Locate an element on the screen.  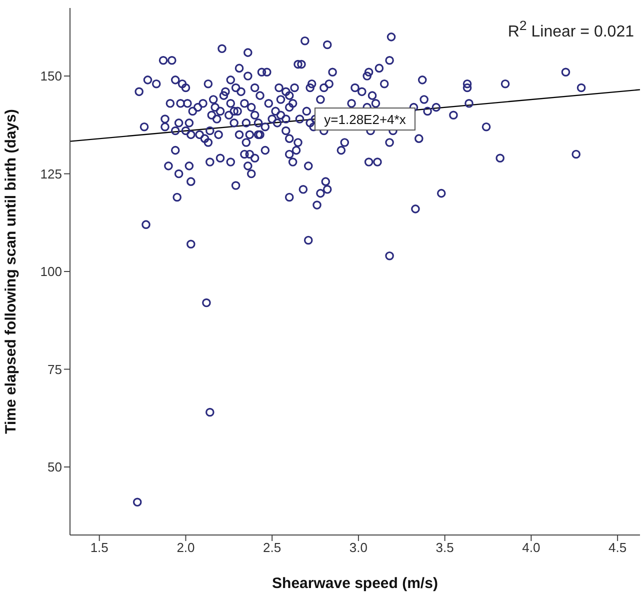
y-axis-title: Time elapsed following scan until birth (days) is located at coordinates (11, 271).